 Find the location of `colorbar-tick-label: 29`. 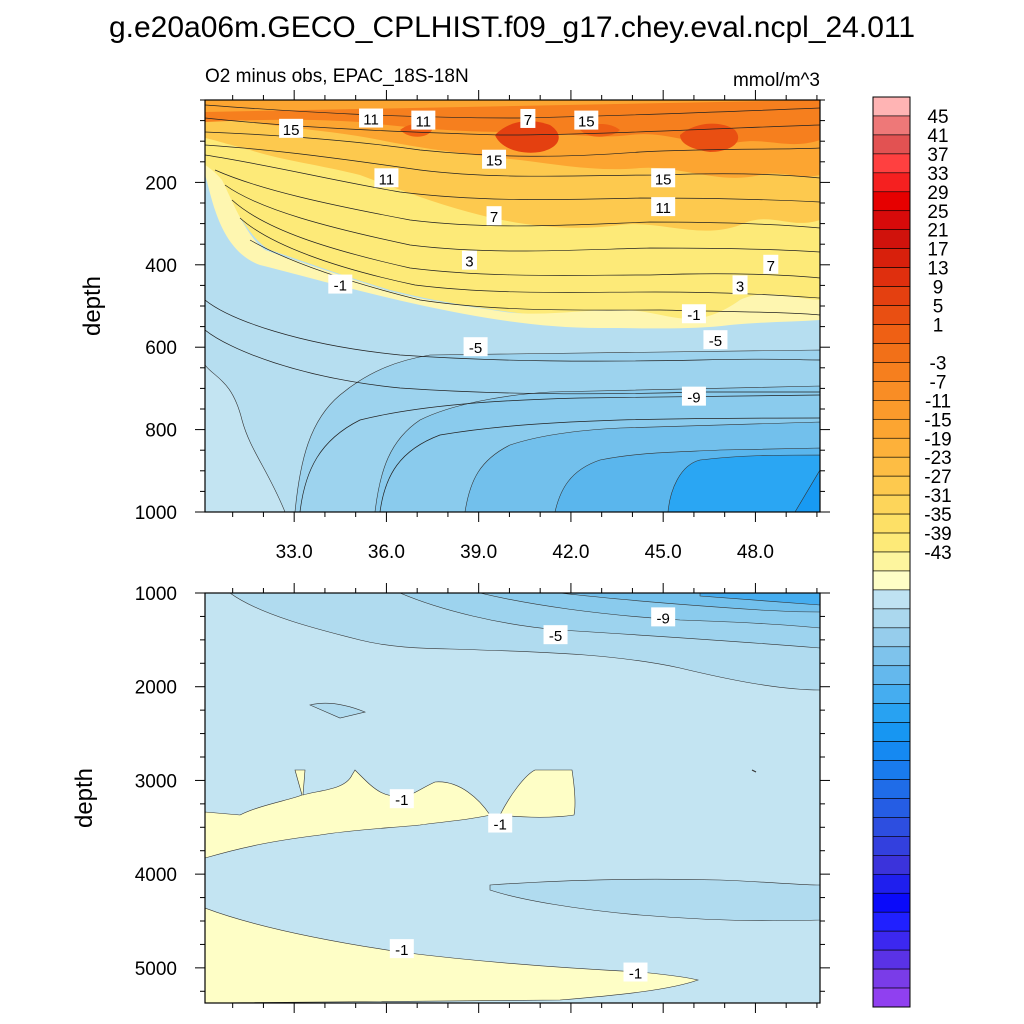

colorbar-tick-label: 29 is located at coordinates (937, 193).